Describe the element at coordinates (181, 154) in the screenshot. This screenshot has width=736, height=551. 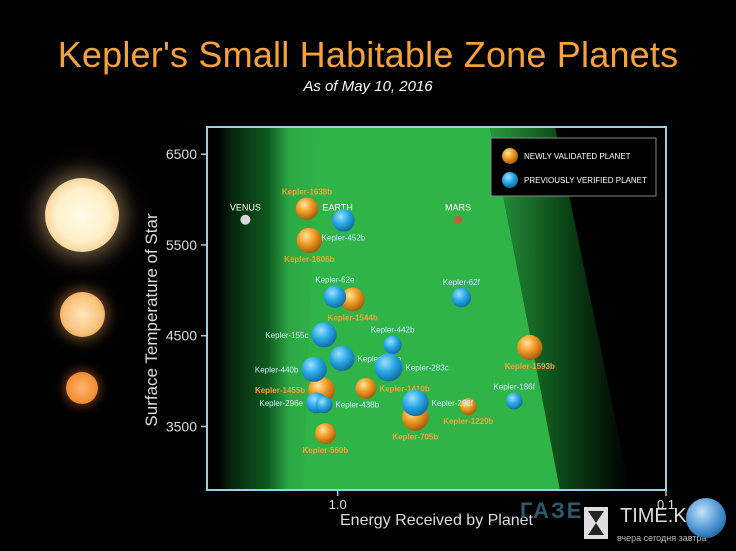
I see `y-tick-label: 6500` at that location.